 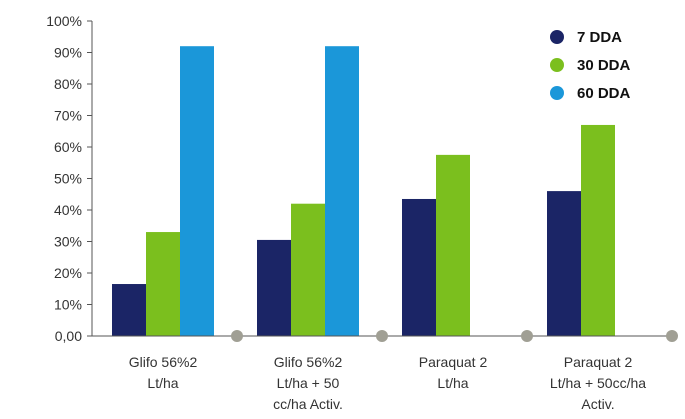 I want to click on y-tick-label: 50%, so click(x=68, y=179).